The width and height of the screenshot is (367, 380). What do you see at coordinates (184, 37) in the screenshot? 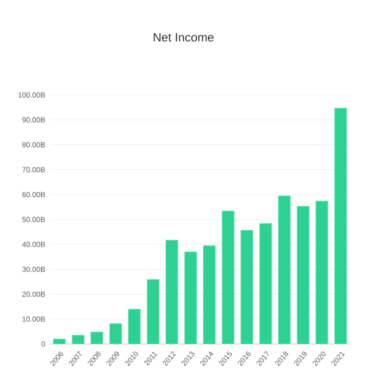
I see `chart-title: Net Income` at bounding box center [184, 37].